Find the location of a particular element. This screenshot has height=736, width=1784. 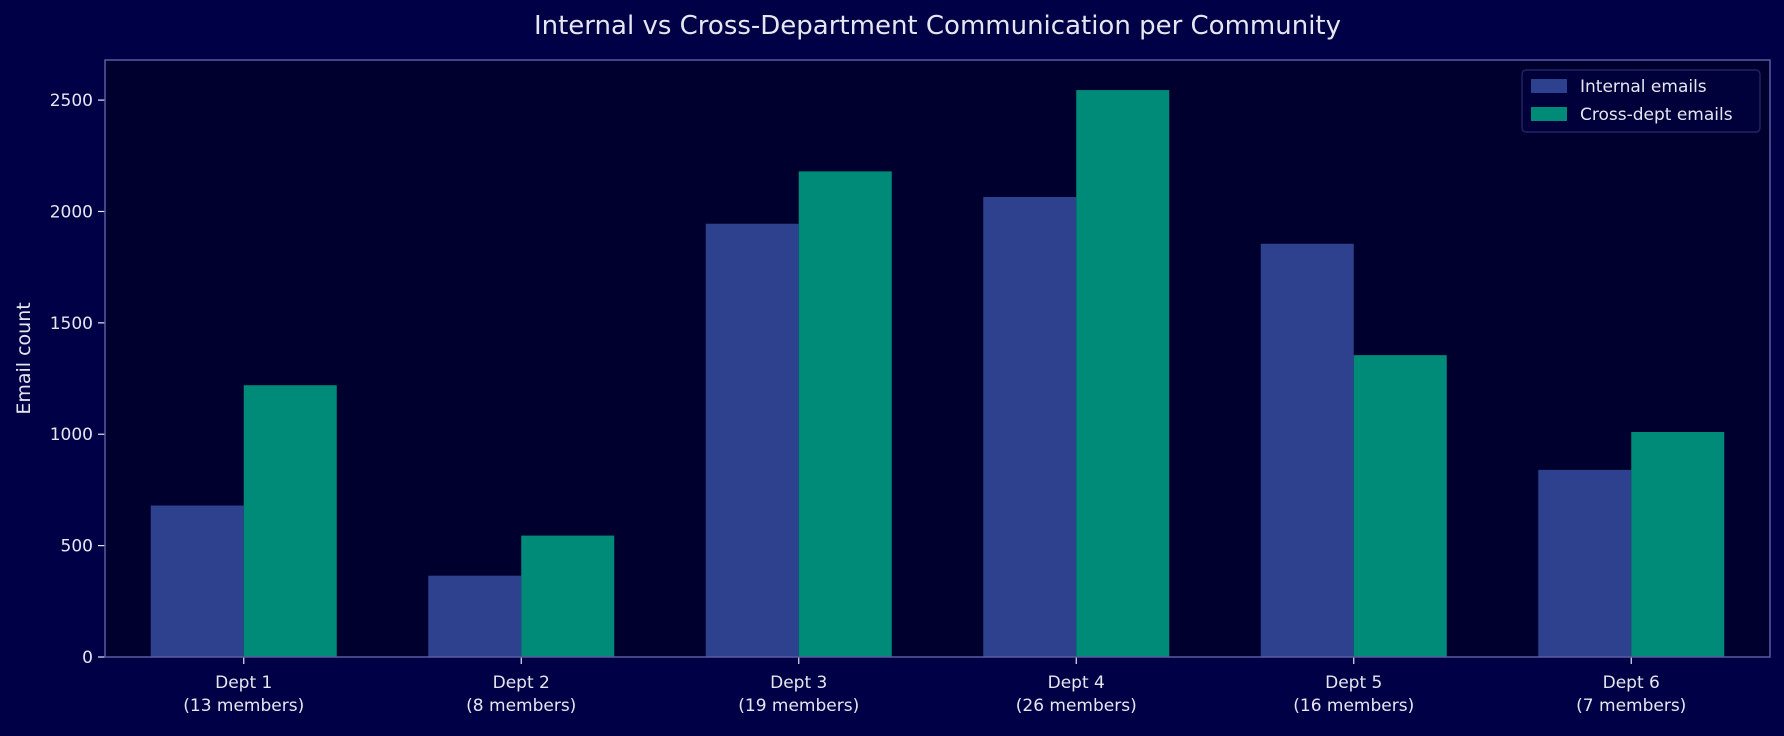

y-axis-label: Email count is located at coordinates (24, 358).